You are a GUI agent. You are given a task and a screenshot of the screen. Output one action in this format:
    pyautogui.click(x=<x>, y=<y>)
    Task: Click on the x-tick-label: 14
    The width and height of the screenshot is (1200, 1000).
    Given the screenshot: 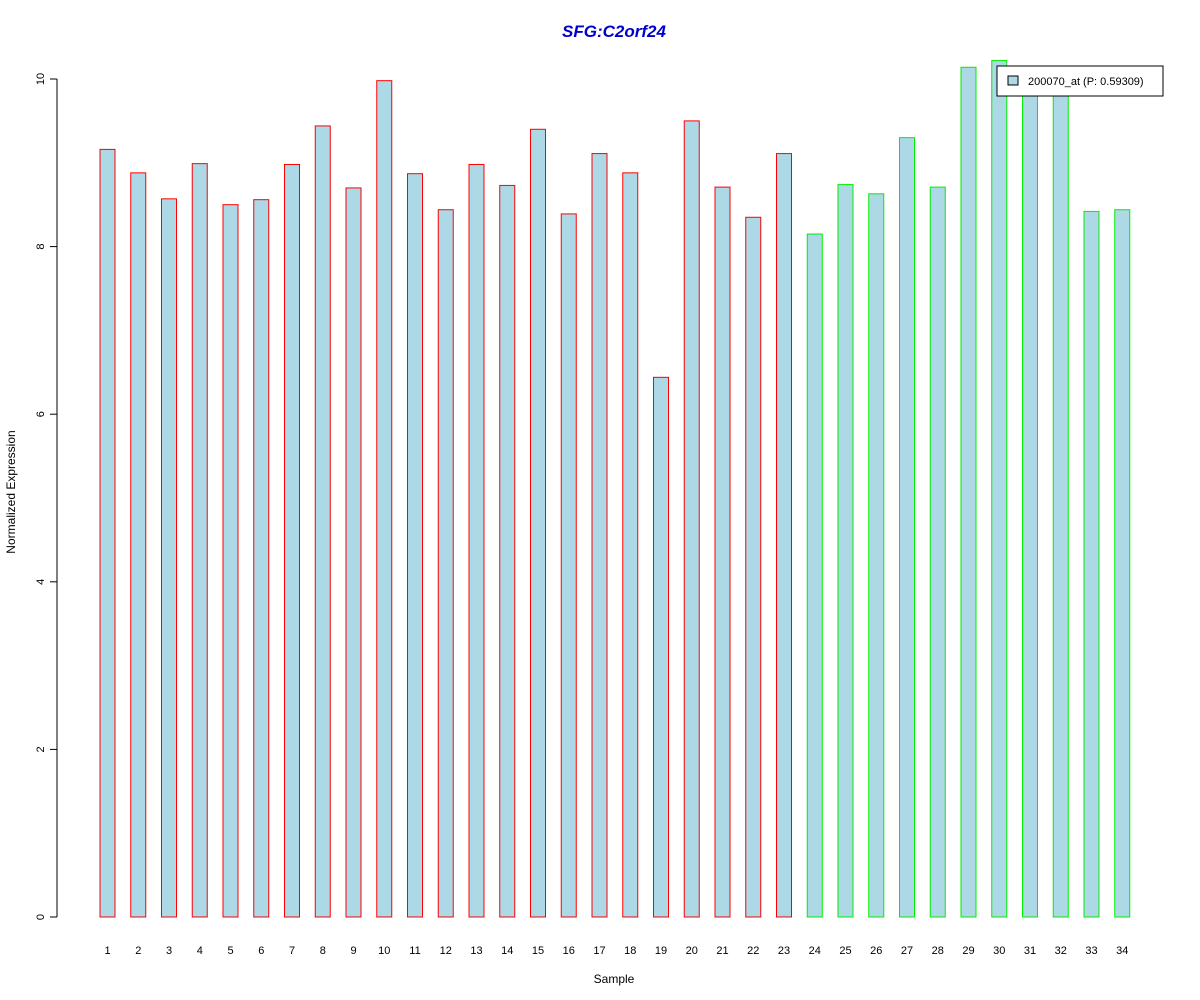 What is the action you would take?
    pyautogui.click(x=507, y=951)
    